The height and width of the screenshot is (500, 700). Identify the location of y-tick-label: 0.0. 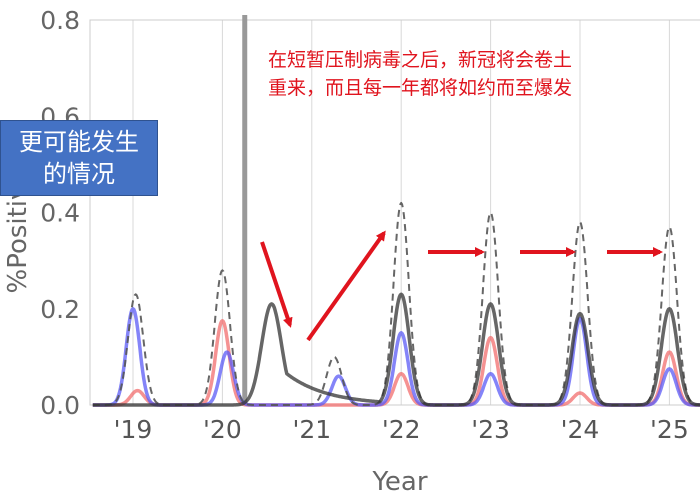
(60, 405).